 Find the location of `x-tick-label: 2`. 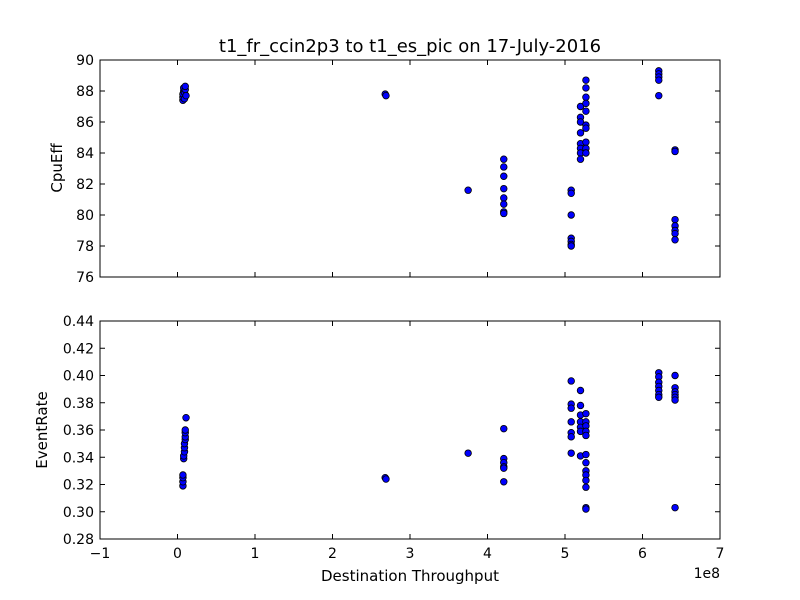

x-tick-label: 2 is located at coordinates (332, 554).